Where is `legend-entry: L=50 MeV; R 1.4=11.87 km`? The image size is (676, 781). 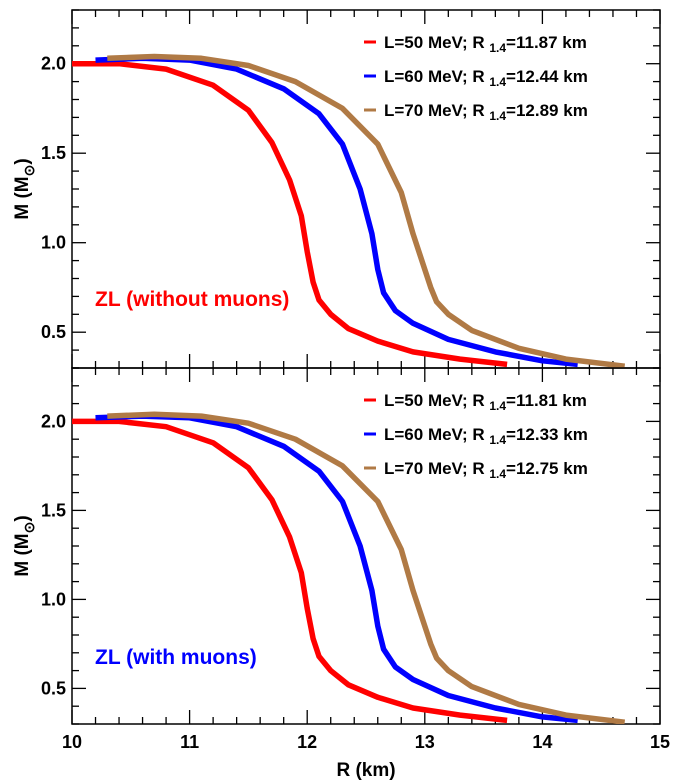 legend-entry: L=50 MeV; R 1.4=11.87 km is located at coordinates (485, 44).